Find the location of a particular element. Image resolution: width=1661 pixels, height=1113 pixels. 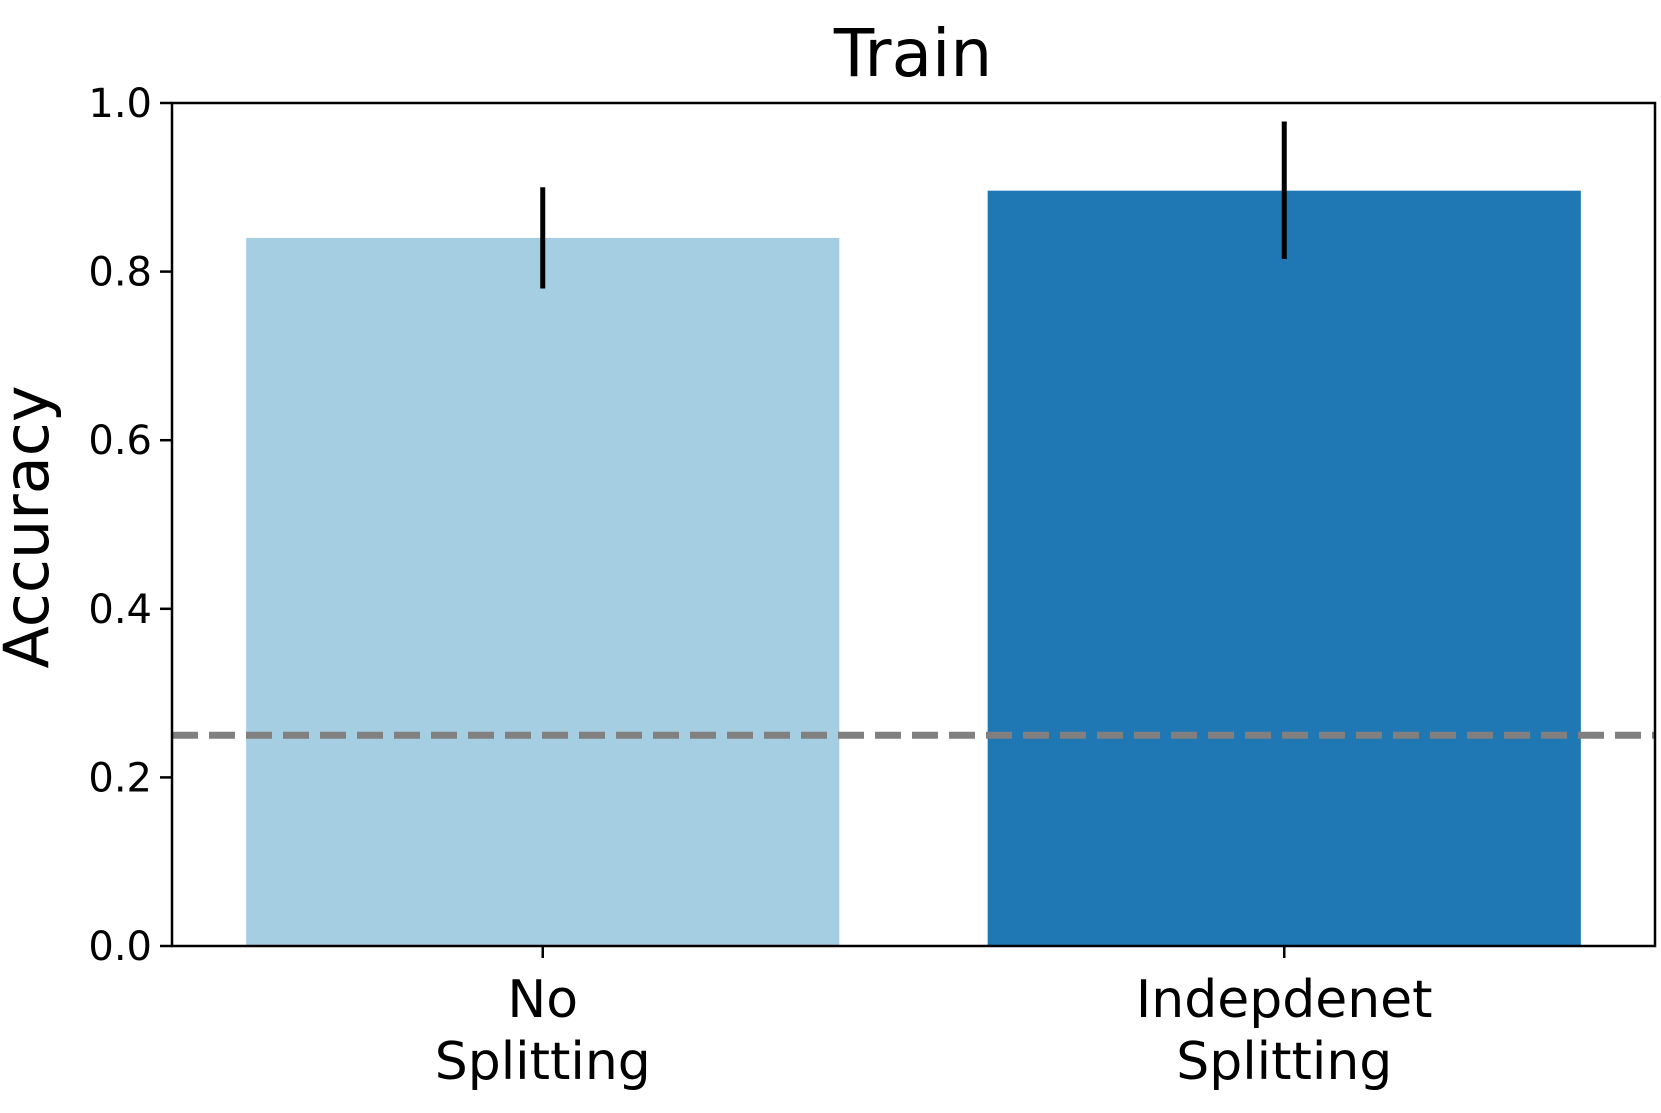

x-tick-label: No Splitting is located at coordinates (543, 1031).